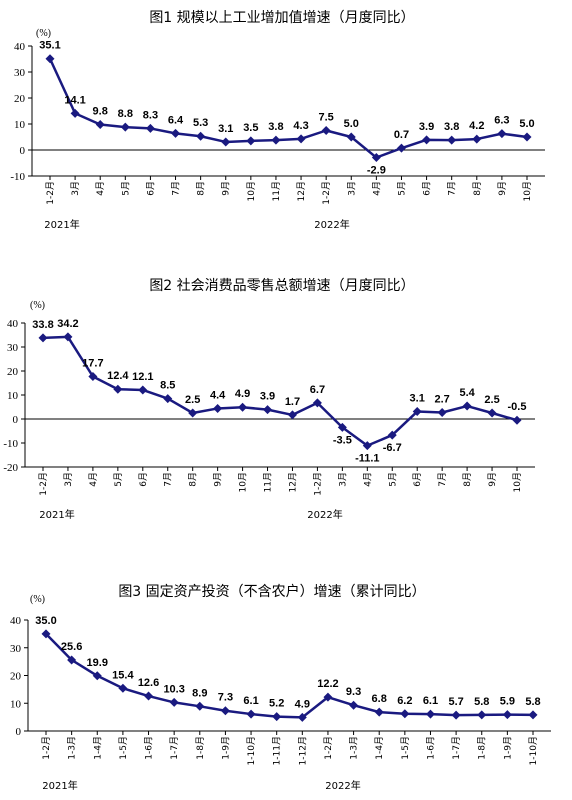  Describe the element at coordinates (507, 702) in the screenshot. I see `data-label: 5.9` at that location.